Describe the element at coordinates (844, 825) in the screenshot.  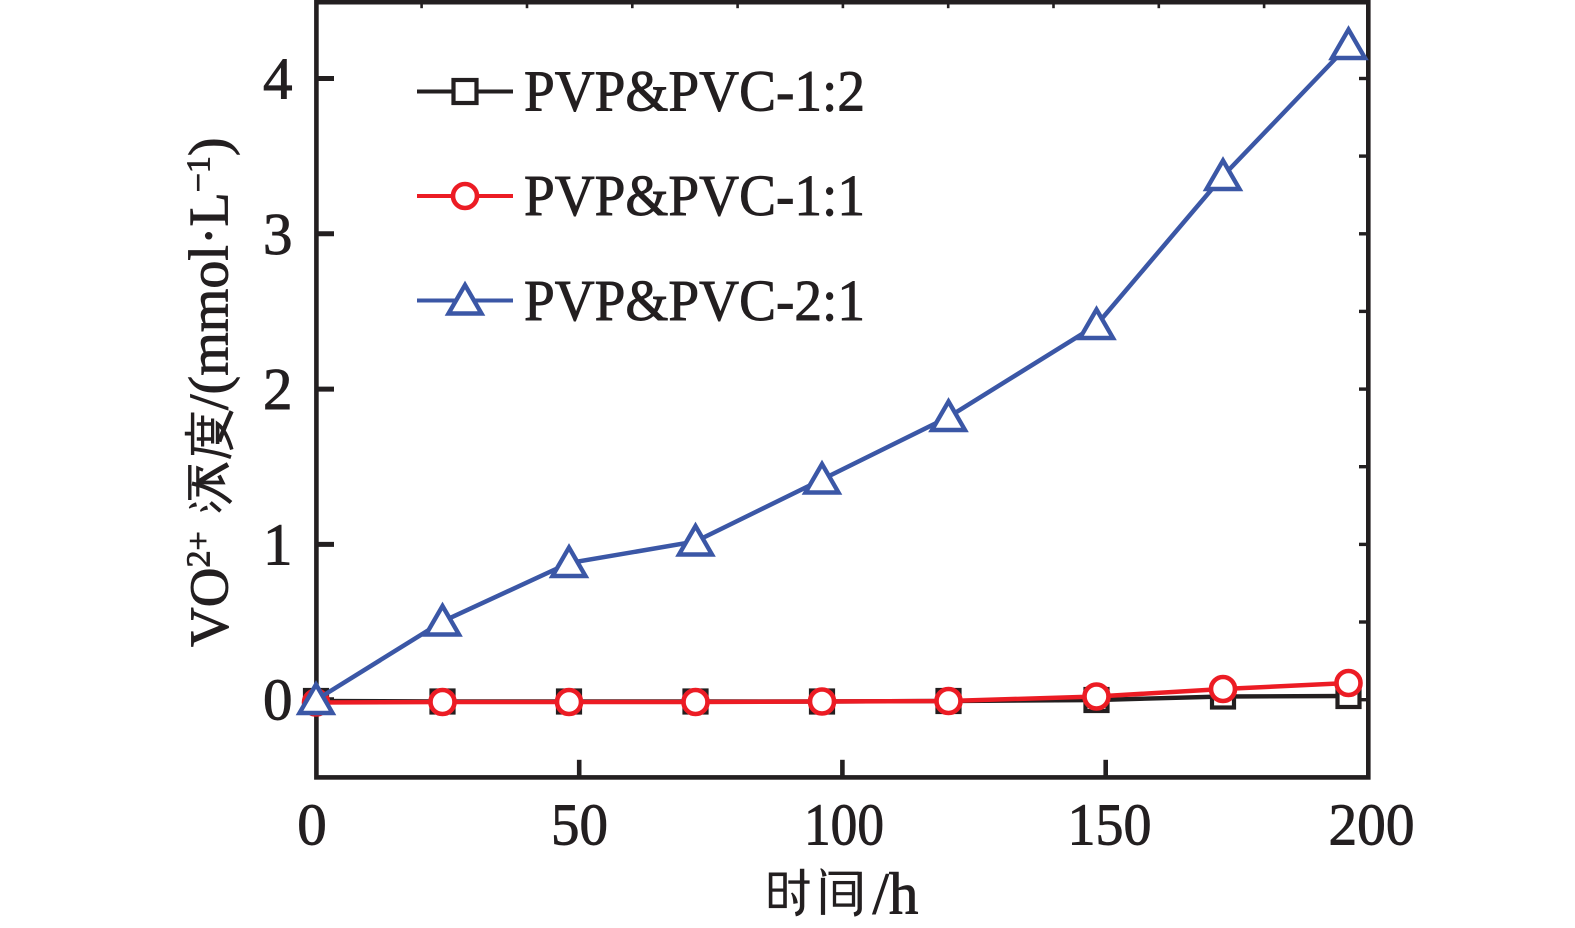
I see `svg-text: 100` at that location.